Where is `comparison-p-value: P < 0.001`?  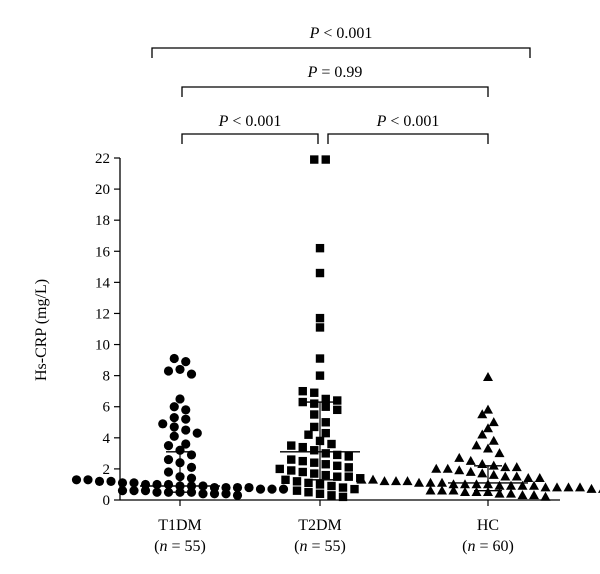 comparison-p-value: P < 0.001 is located at coordinates (250, 121).